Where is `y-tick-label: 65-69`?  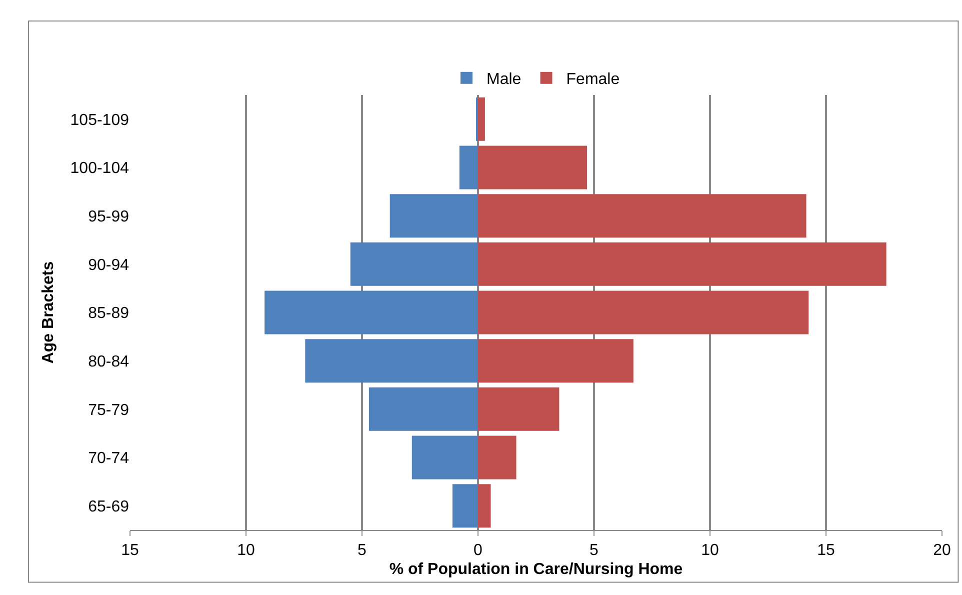 y-tick-label: 65-69 is located at coordinates (109, 507).